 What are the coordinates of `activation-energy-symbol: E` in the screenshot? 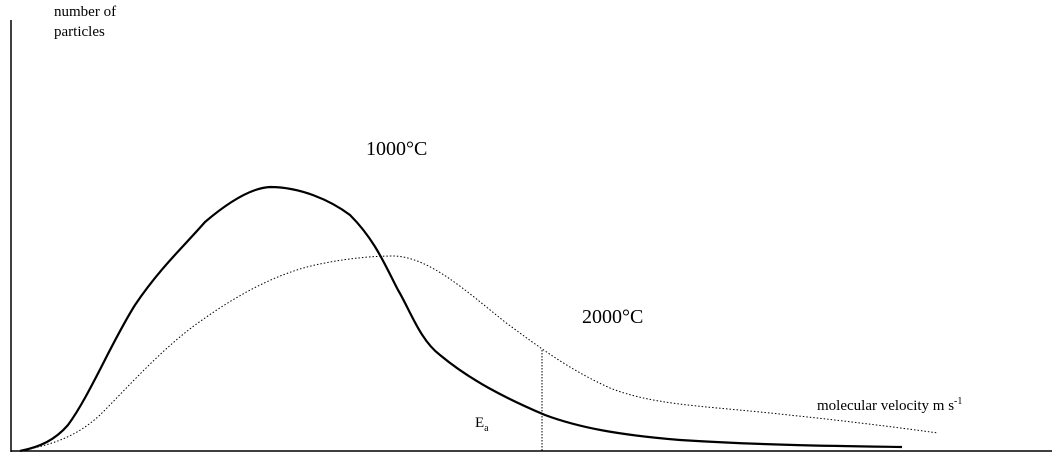 It's located at (480, 423).